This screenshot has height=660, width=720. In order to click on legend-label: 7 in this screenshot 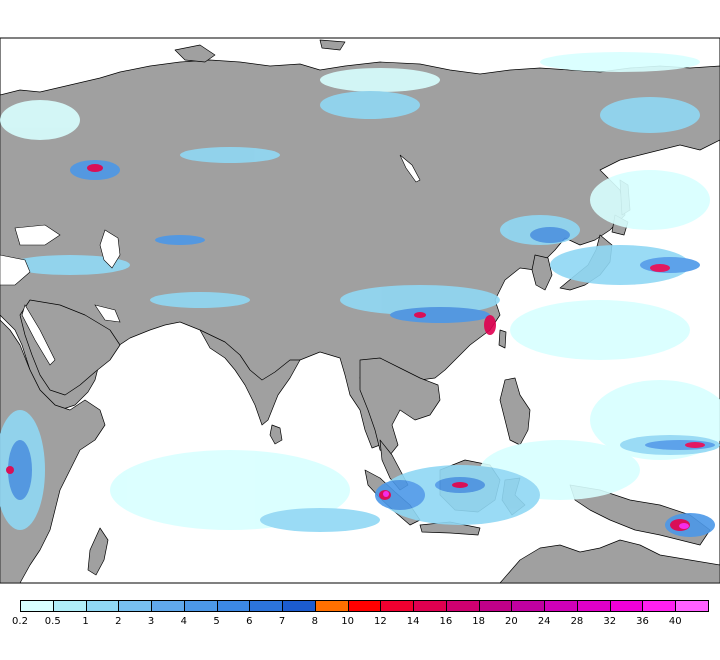, I will do `click(282, 621)`.